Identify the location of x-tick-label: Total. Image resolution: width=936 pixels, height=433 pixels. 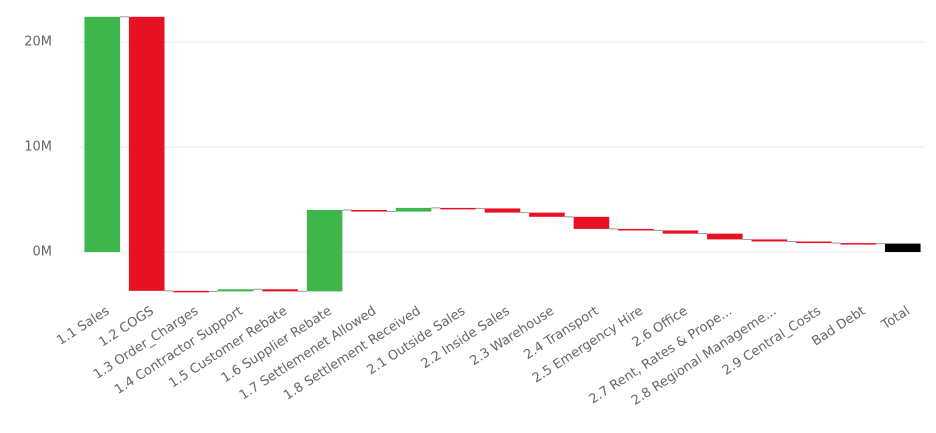
(895, 319).